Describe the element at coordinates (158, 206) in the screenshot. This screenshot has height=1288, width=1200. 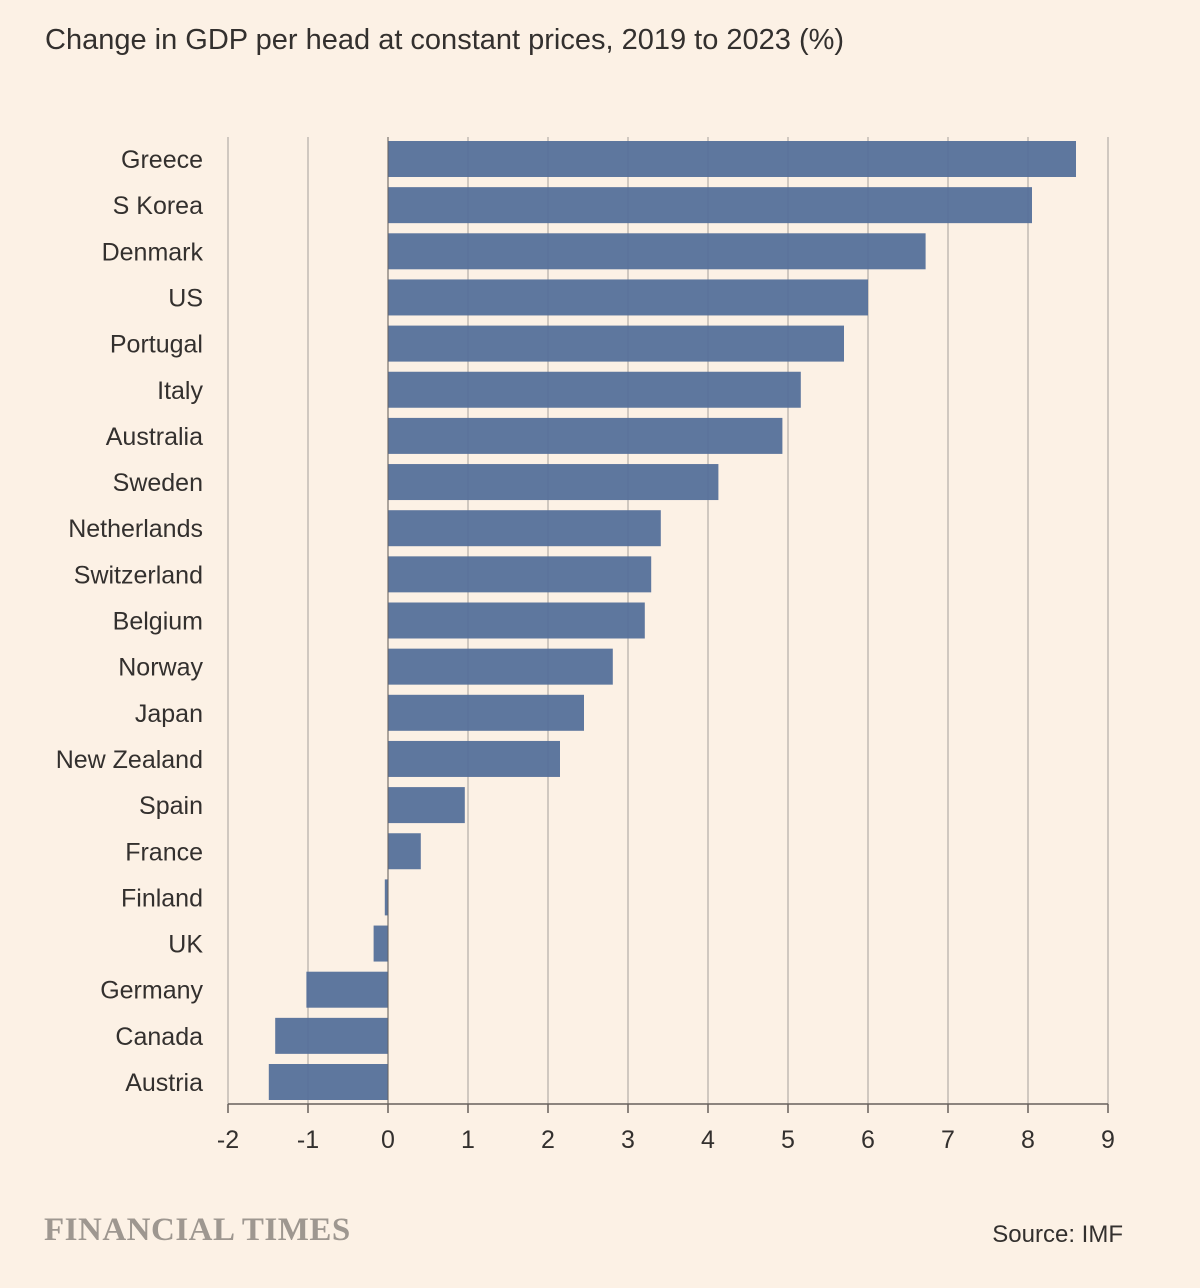
I see `category-label: S Korea` at that location.